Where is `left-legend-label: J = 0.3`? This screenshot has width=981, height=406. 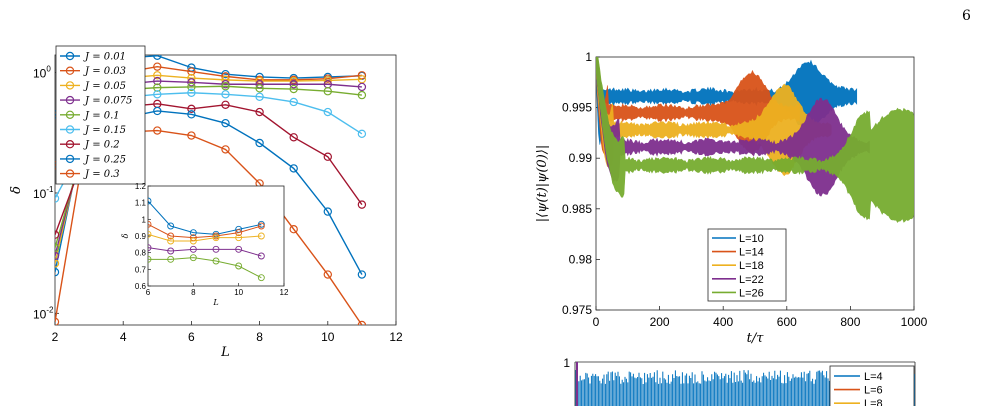
left-legend-label: J = 0.3 is located at coordinates (101, 174).